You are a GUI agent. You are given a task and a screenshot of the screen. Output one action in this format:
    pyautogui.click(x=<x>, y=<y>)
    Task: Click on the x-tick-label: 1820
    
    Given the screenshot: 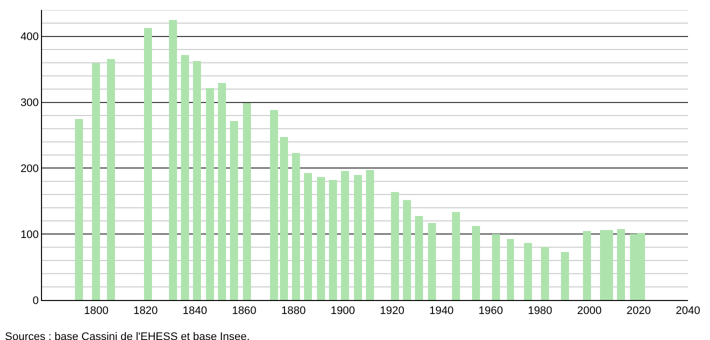 What is the action you would take?
    pyautogui.click(x=145, y=311)
    